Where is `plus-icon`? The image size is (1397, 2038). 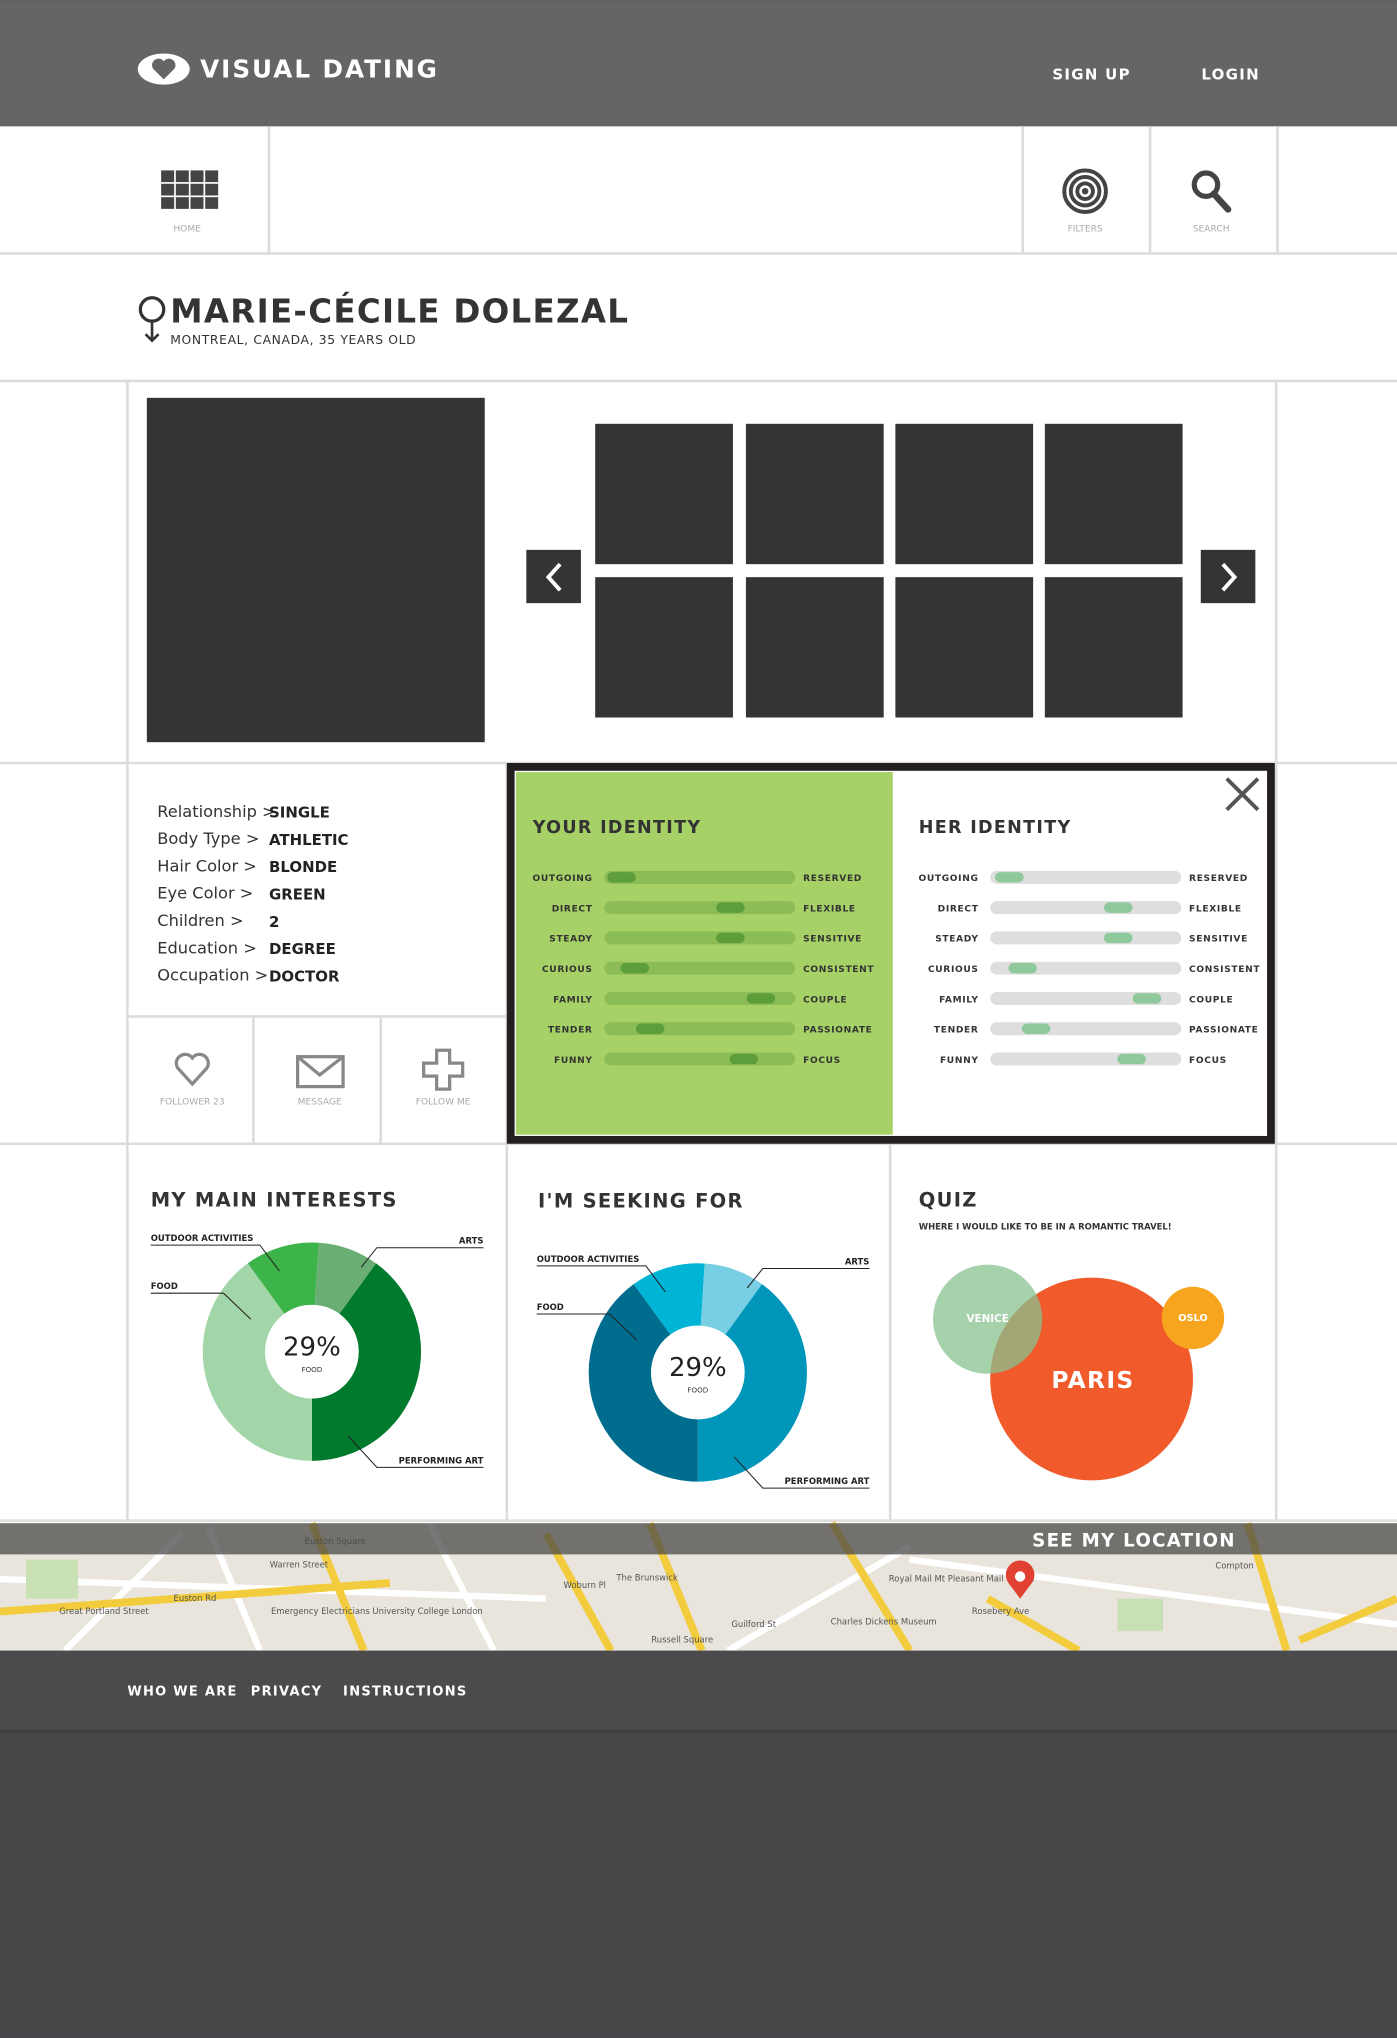 plus-icon is located at coordinates (443, 1069).